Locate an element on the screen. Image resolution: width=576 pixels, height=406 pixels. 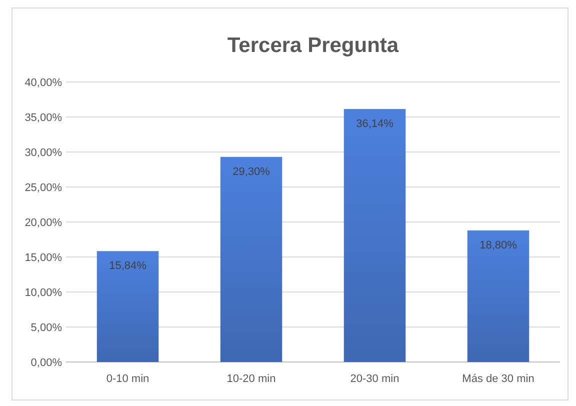
data-label: 29,30% is located at coordinates (251, 172).